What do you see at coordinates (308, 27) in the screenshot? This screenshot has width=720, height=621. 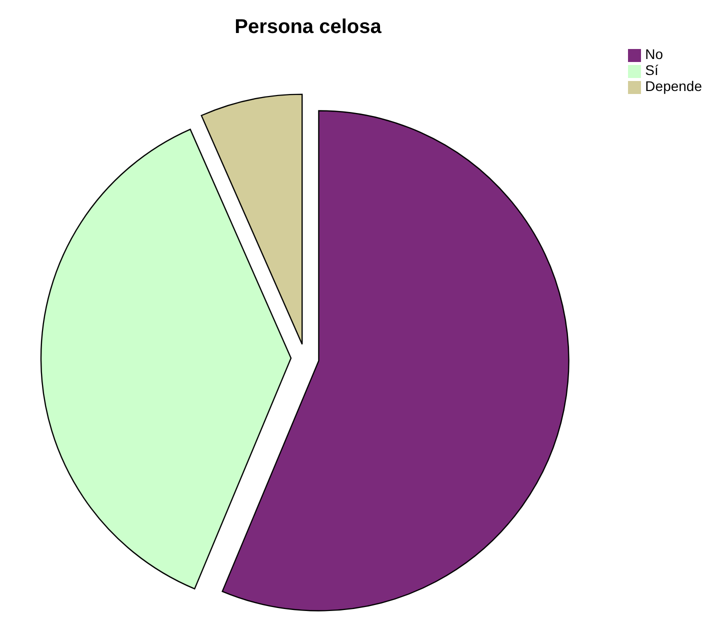 I see `chart-title: Persona celosa` at bounding box center [308, 27].